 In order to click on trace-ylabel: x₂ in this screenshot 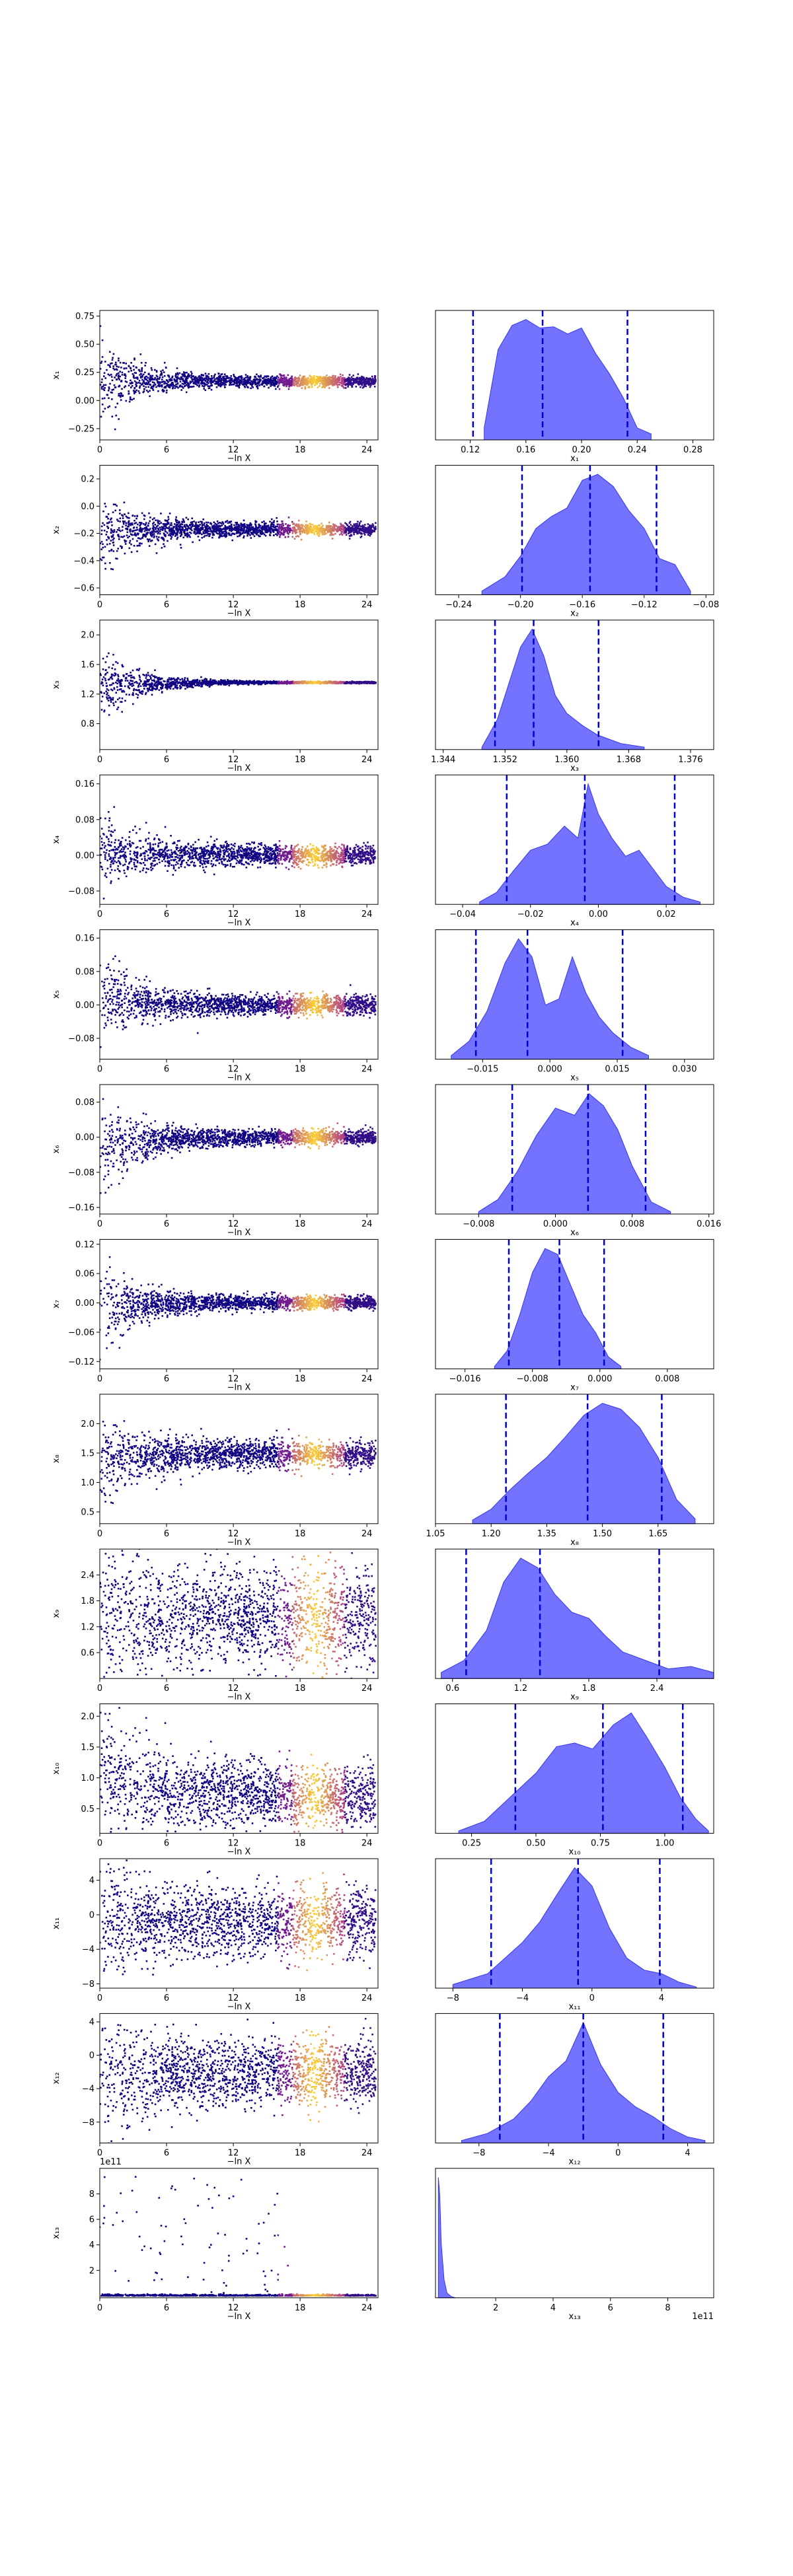, I will do `click(57, 530)`.